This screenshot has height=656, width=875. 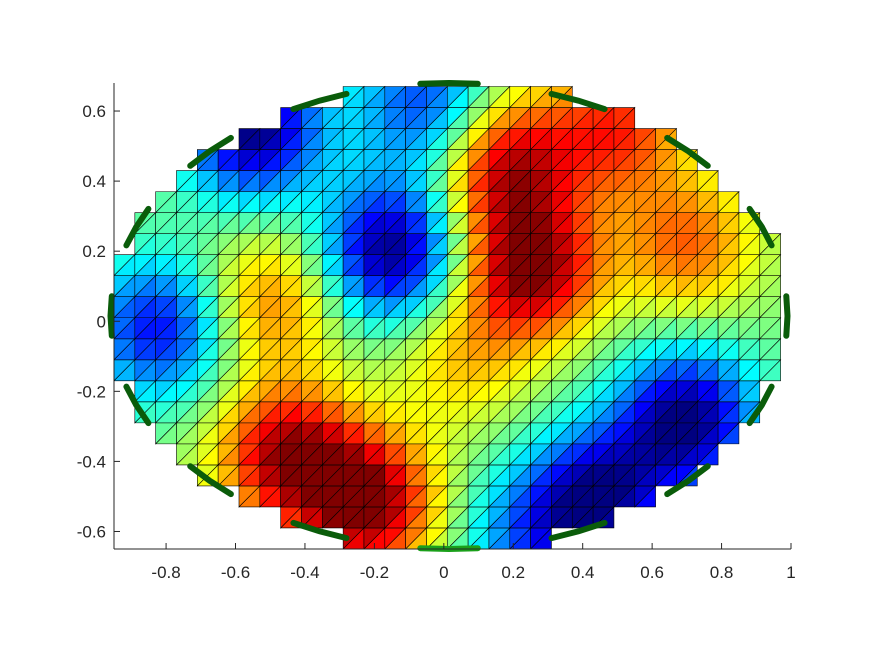 What do you see at coordinates (91, 391) in the screenshot?
I see `y-tick-label: -0.2` at bounding box center [91, 391].